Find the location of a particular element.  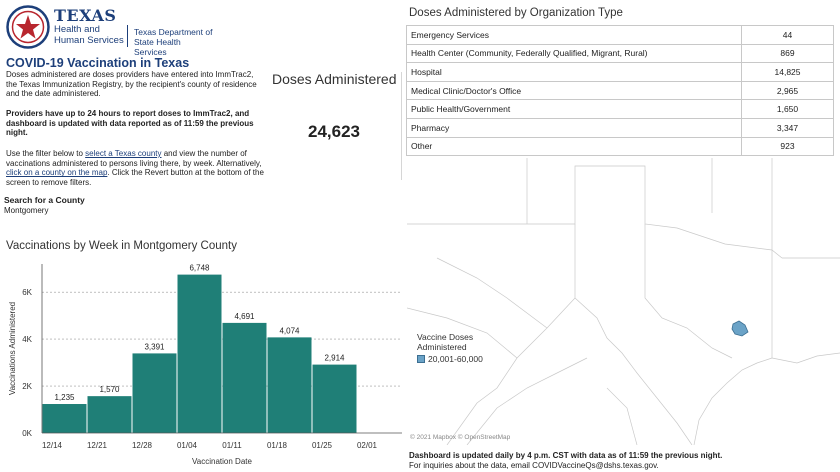

org-row: Public Health/Government 1,650 is located at coordinates (620, 109).